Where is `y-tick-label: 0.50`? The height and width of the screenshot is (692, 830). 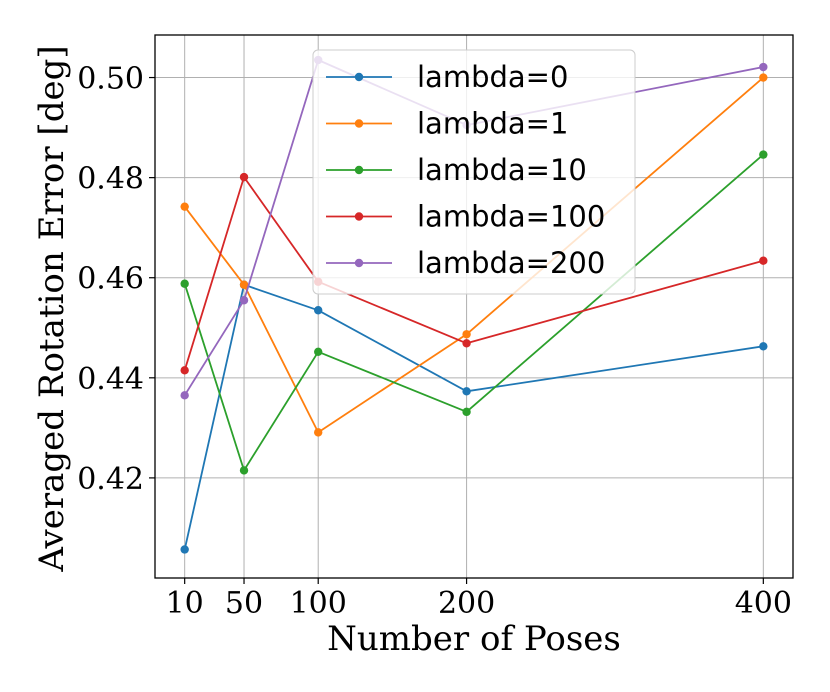 y-tick-label: 0.50 is located at coordinates (110, 79).